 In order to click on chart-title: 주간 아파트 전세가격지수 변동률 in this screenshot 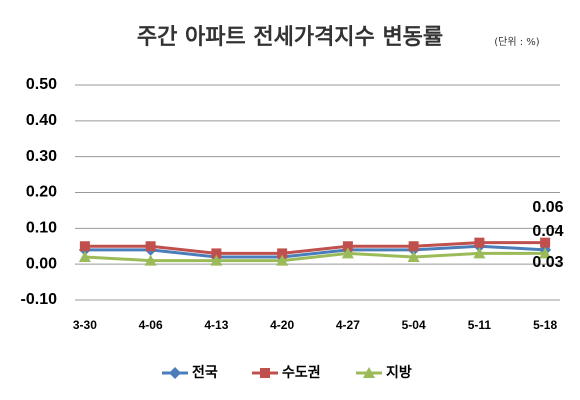, I will do `click(290, 37)`.